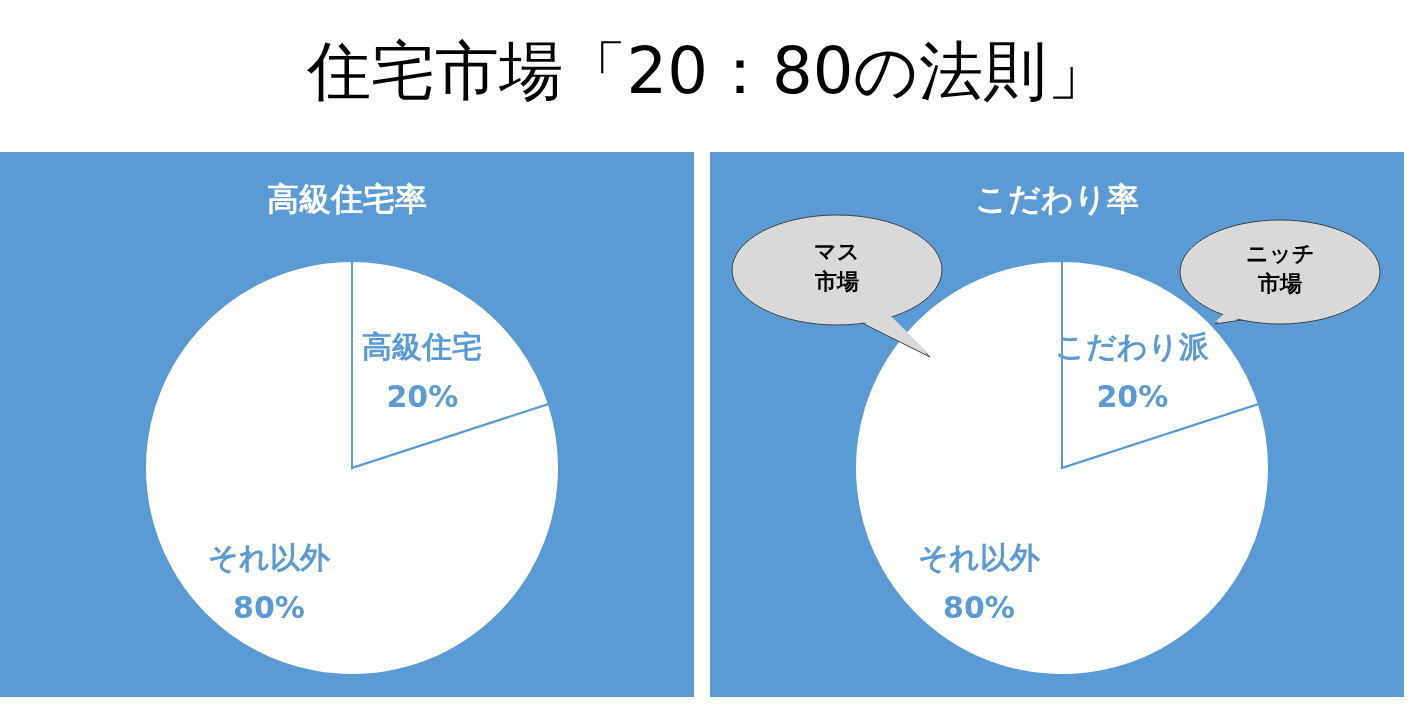  I want to click on text: 住宅市場「20：80の法則」, so click(709, 71).